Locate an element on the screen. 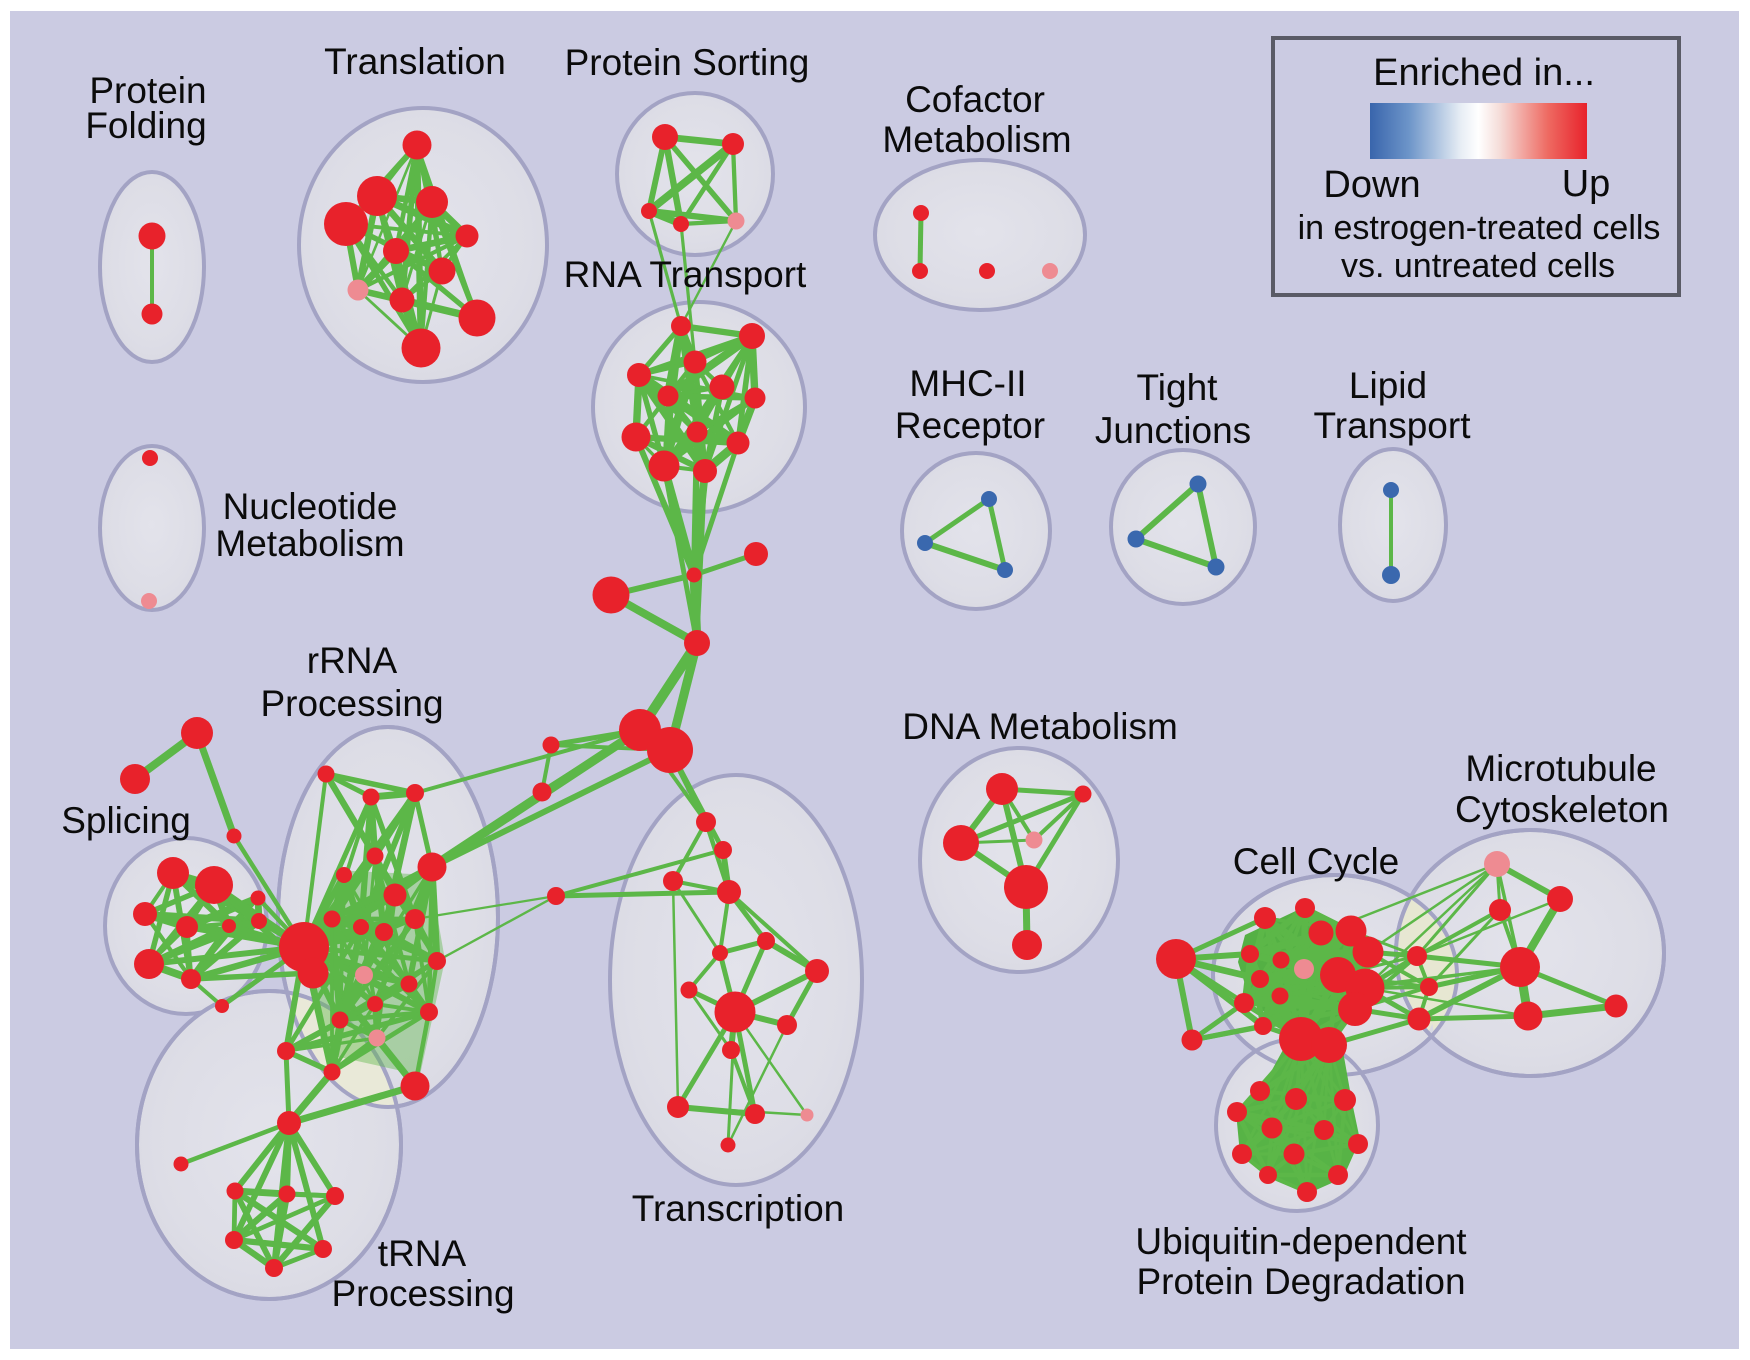  svg-text: RNA Transport is located at coordinates (685, 274).